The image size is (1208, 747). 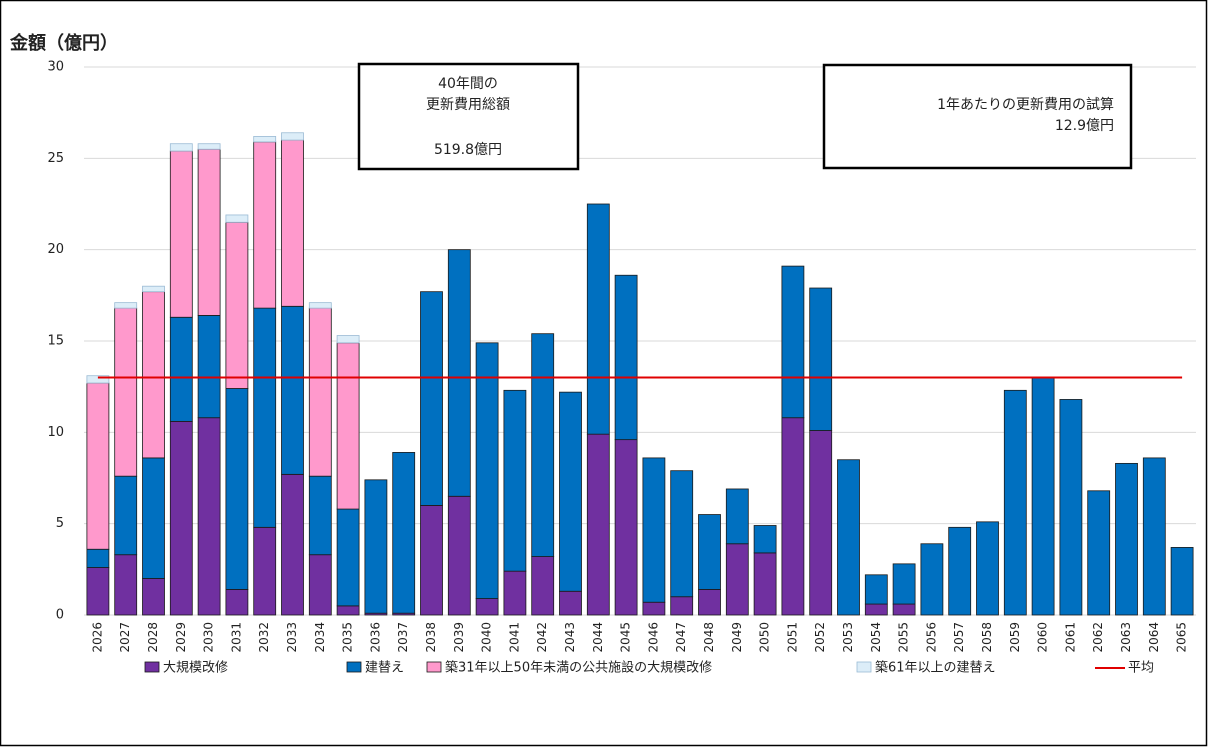 I want to click on x-tick-label: 2046, so click(x=653, y=637).